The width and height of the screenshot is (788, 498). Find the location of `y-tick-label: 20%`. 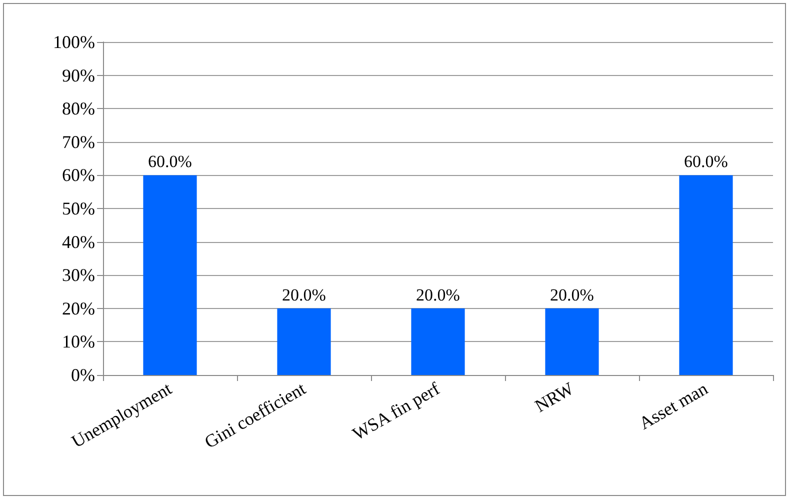

y-tick-label: 20% is located at coordinates (78, 308).